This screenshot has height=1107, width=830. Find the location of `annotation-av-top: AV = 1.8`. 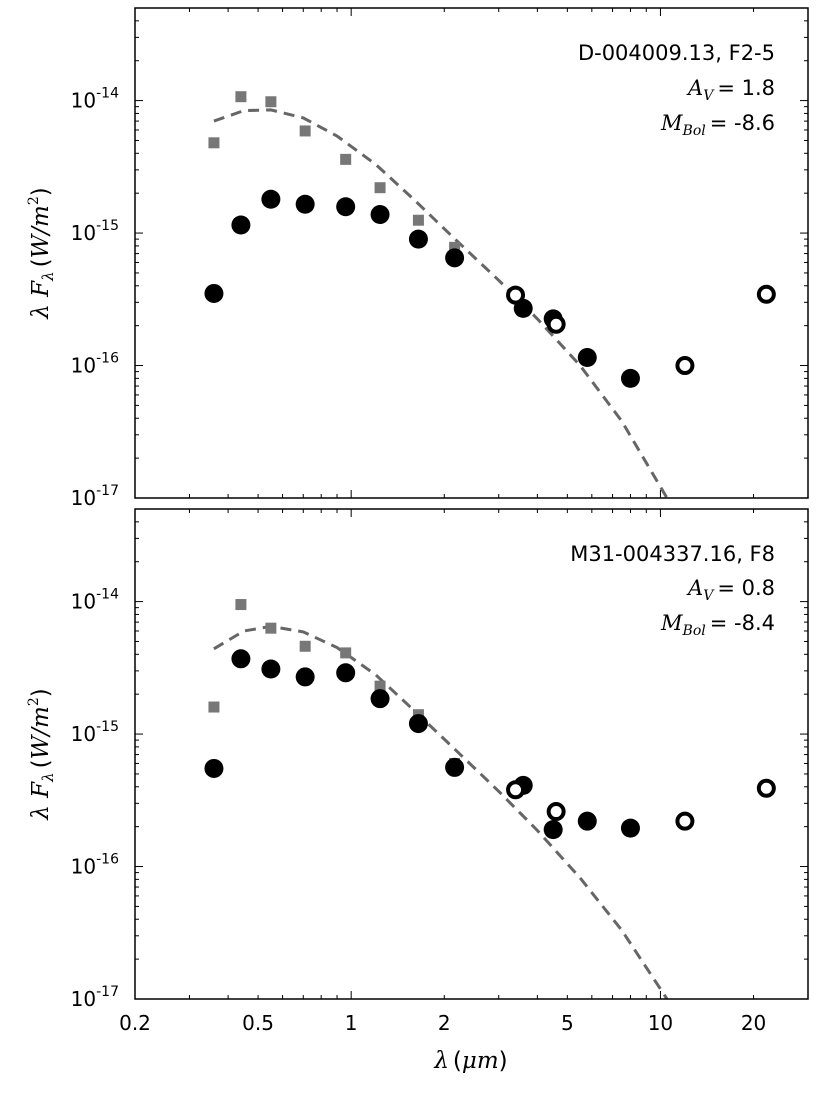

annotation-av-top: AV = 1.8 is located at coordinates (730, 90).